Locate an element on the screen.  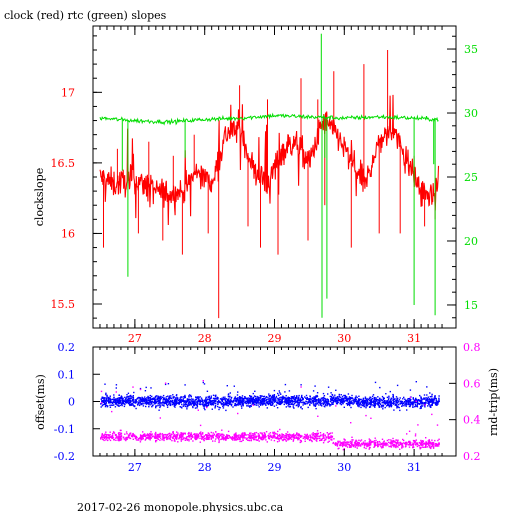
bottom-data-layer is located at coordinates (270, 415).